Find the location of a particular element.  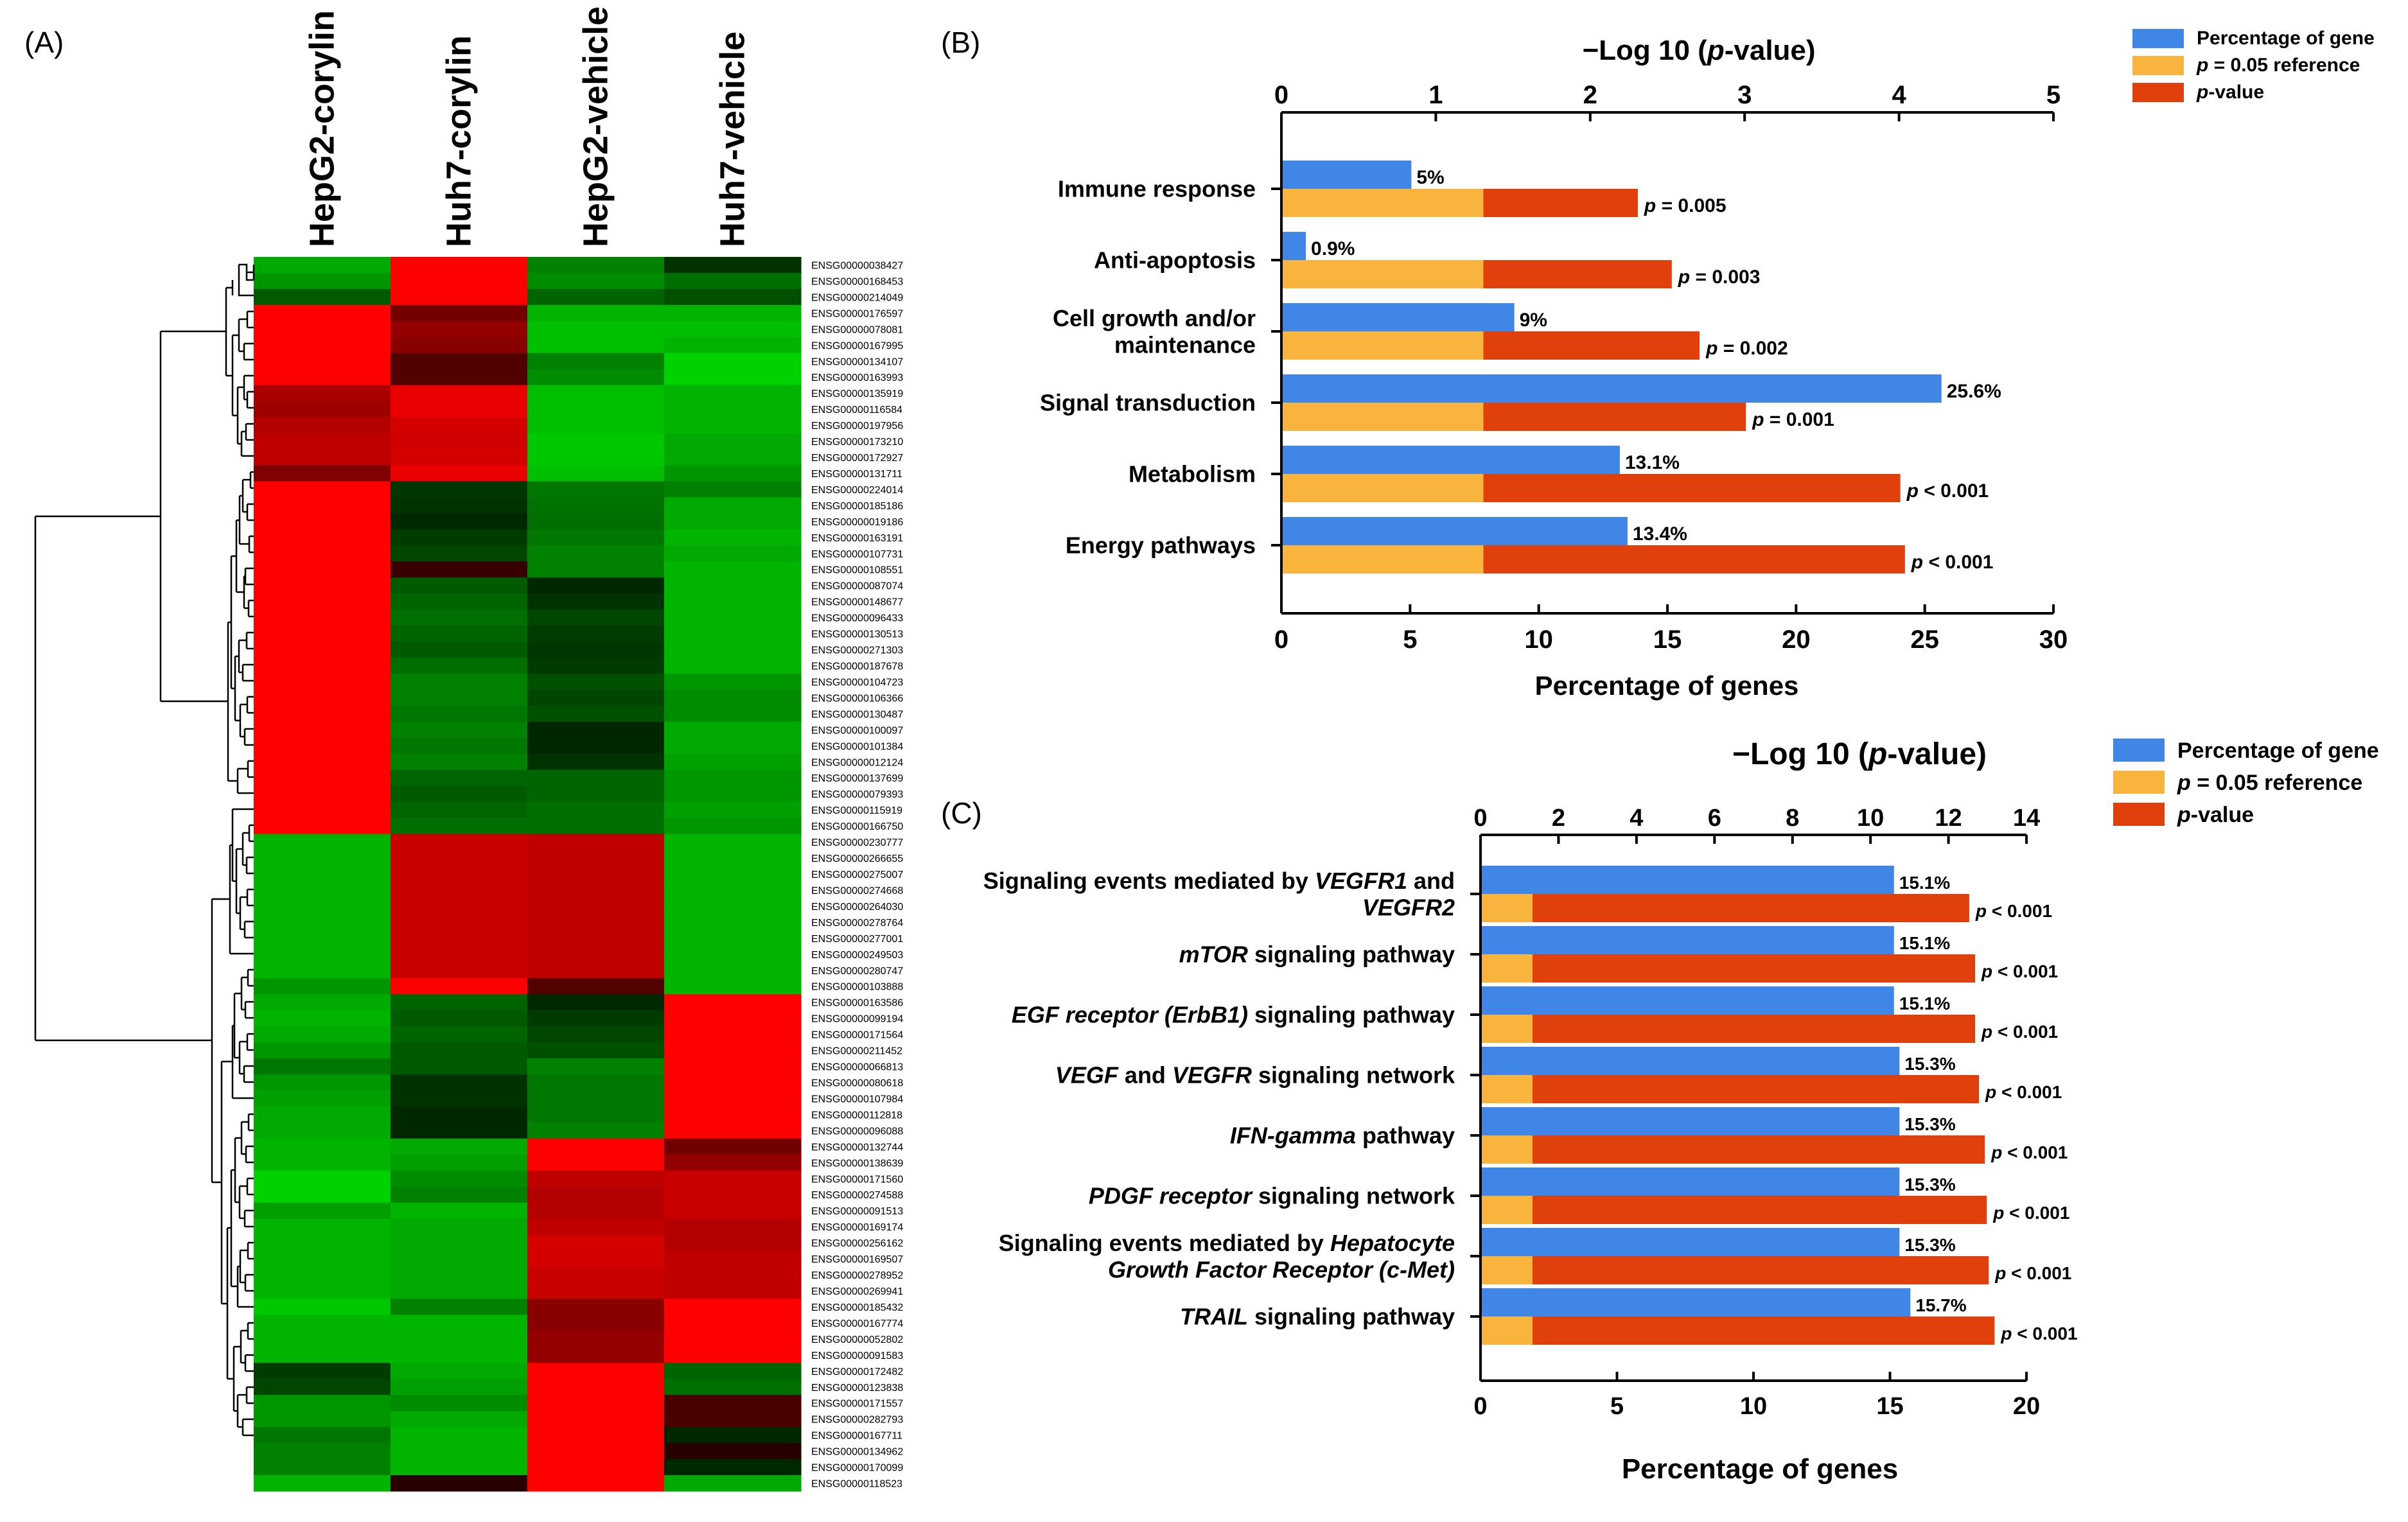

bar-percentage-label: 5% is located at coordinates (1430, 177).